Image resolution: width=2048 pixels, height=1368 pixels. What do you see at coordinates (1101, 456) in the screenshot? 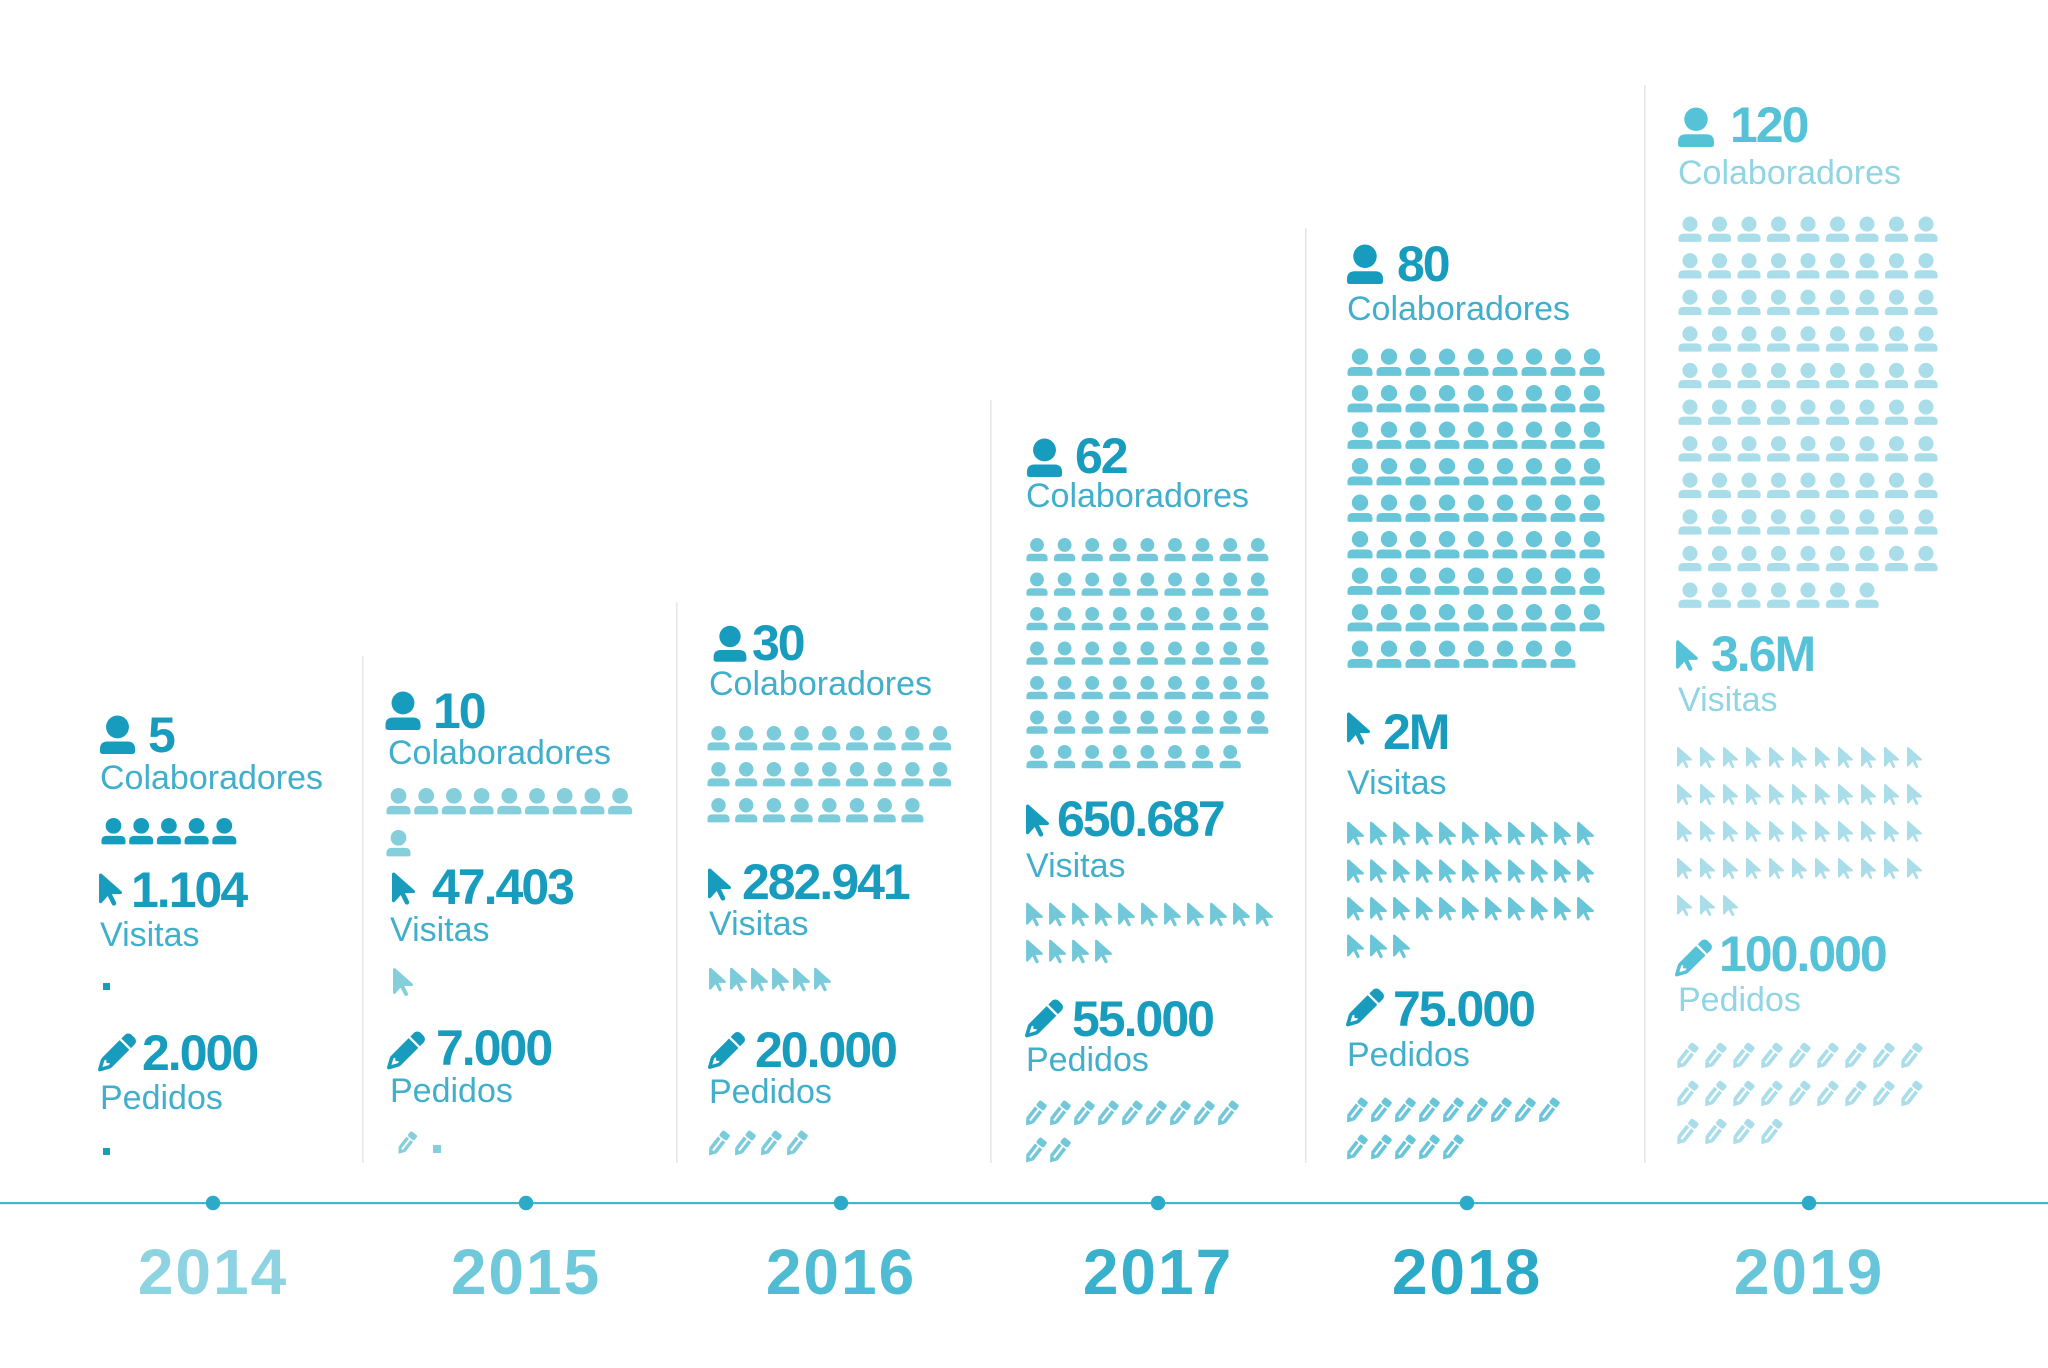
I see `svg-text: 62` at bounding box center [1101, 456].